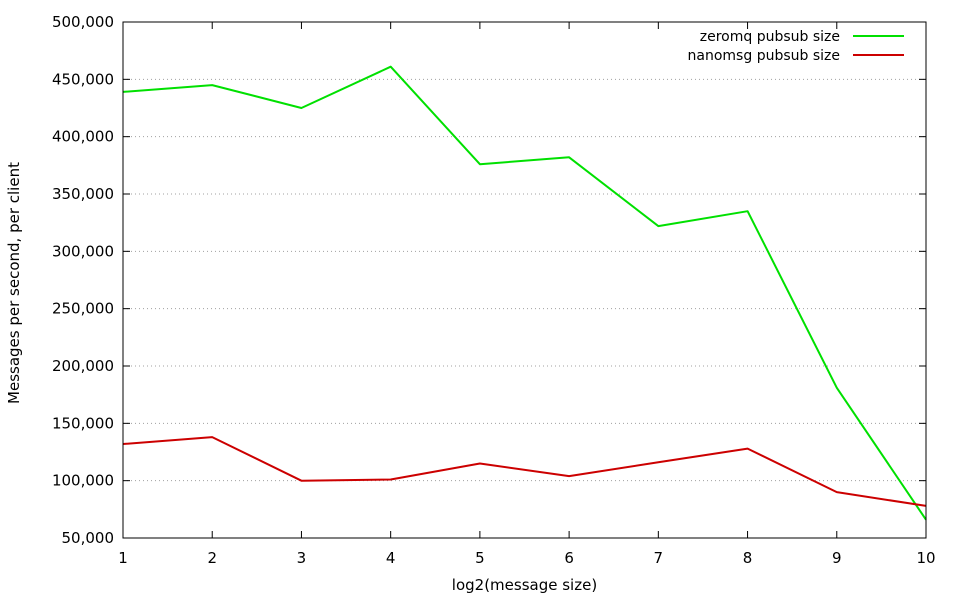 The height and width of the screenshot is (600, 960). Describe the element at coordinates (524, 471) in the screenshot. I see `series-line-nanomsg` at that location.